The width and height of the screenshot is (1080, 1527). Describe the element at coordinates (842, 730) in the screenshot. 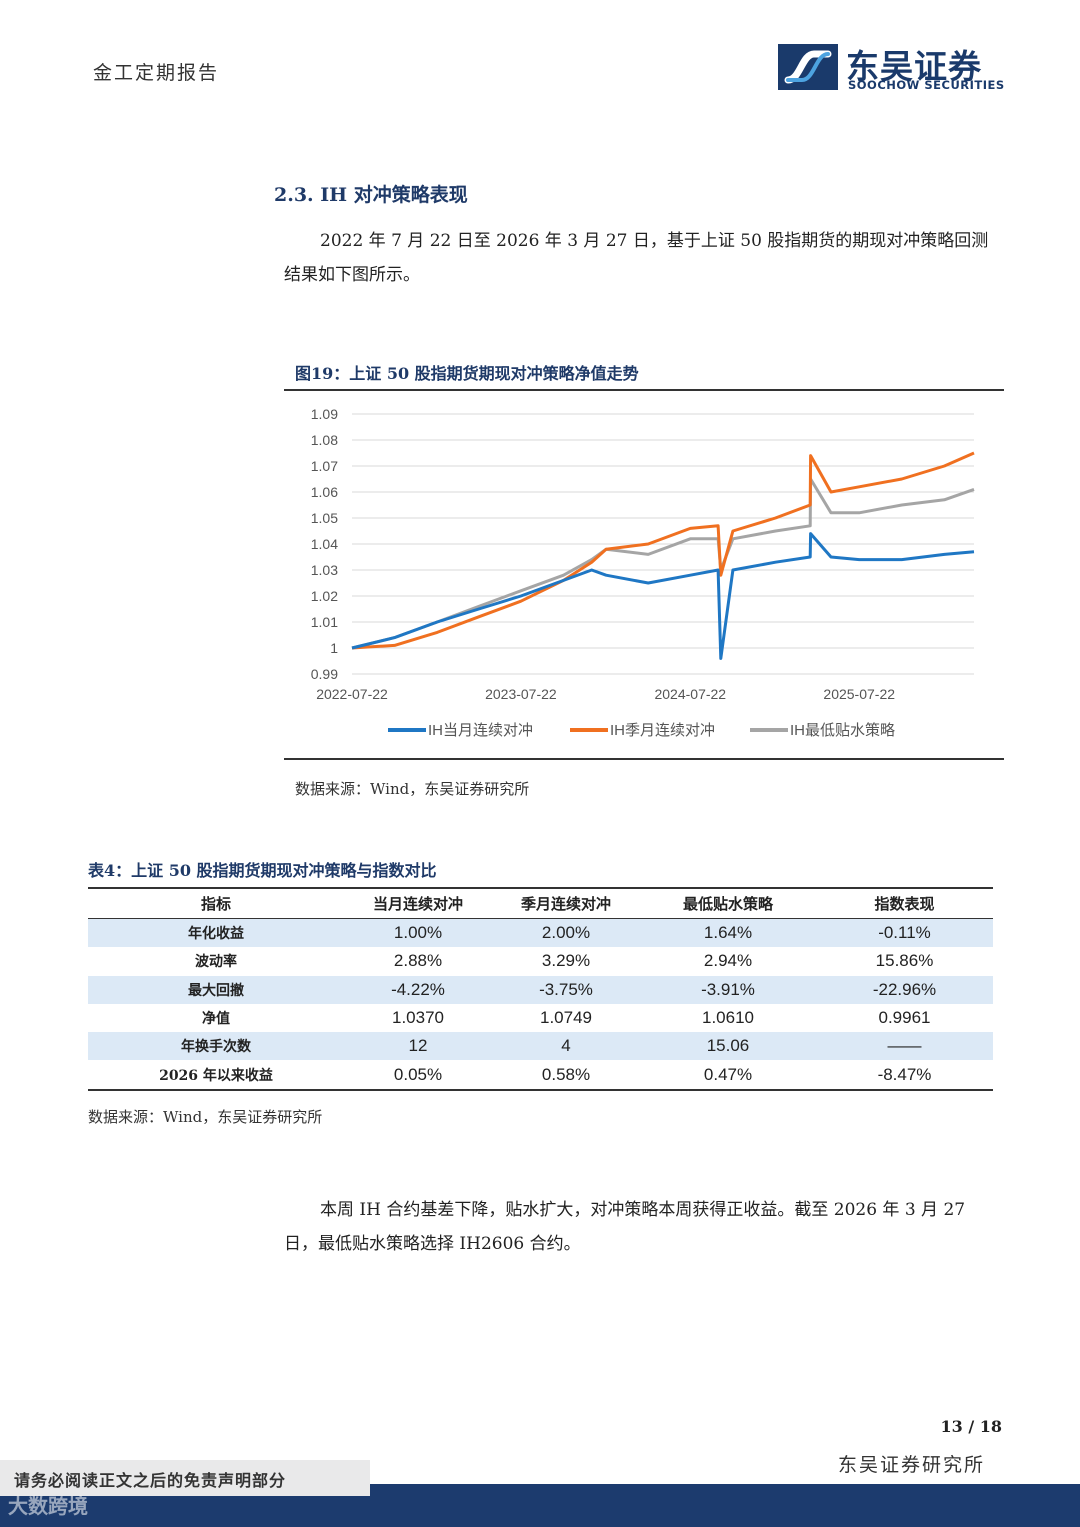

I see `legend-label: IH最低贴水策略` at that location.